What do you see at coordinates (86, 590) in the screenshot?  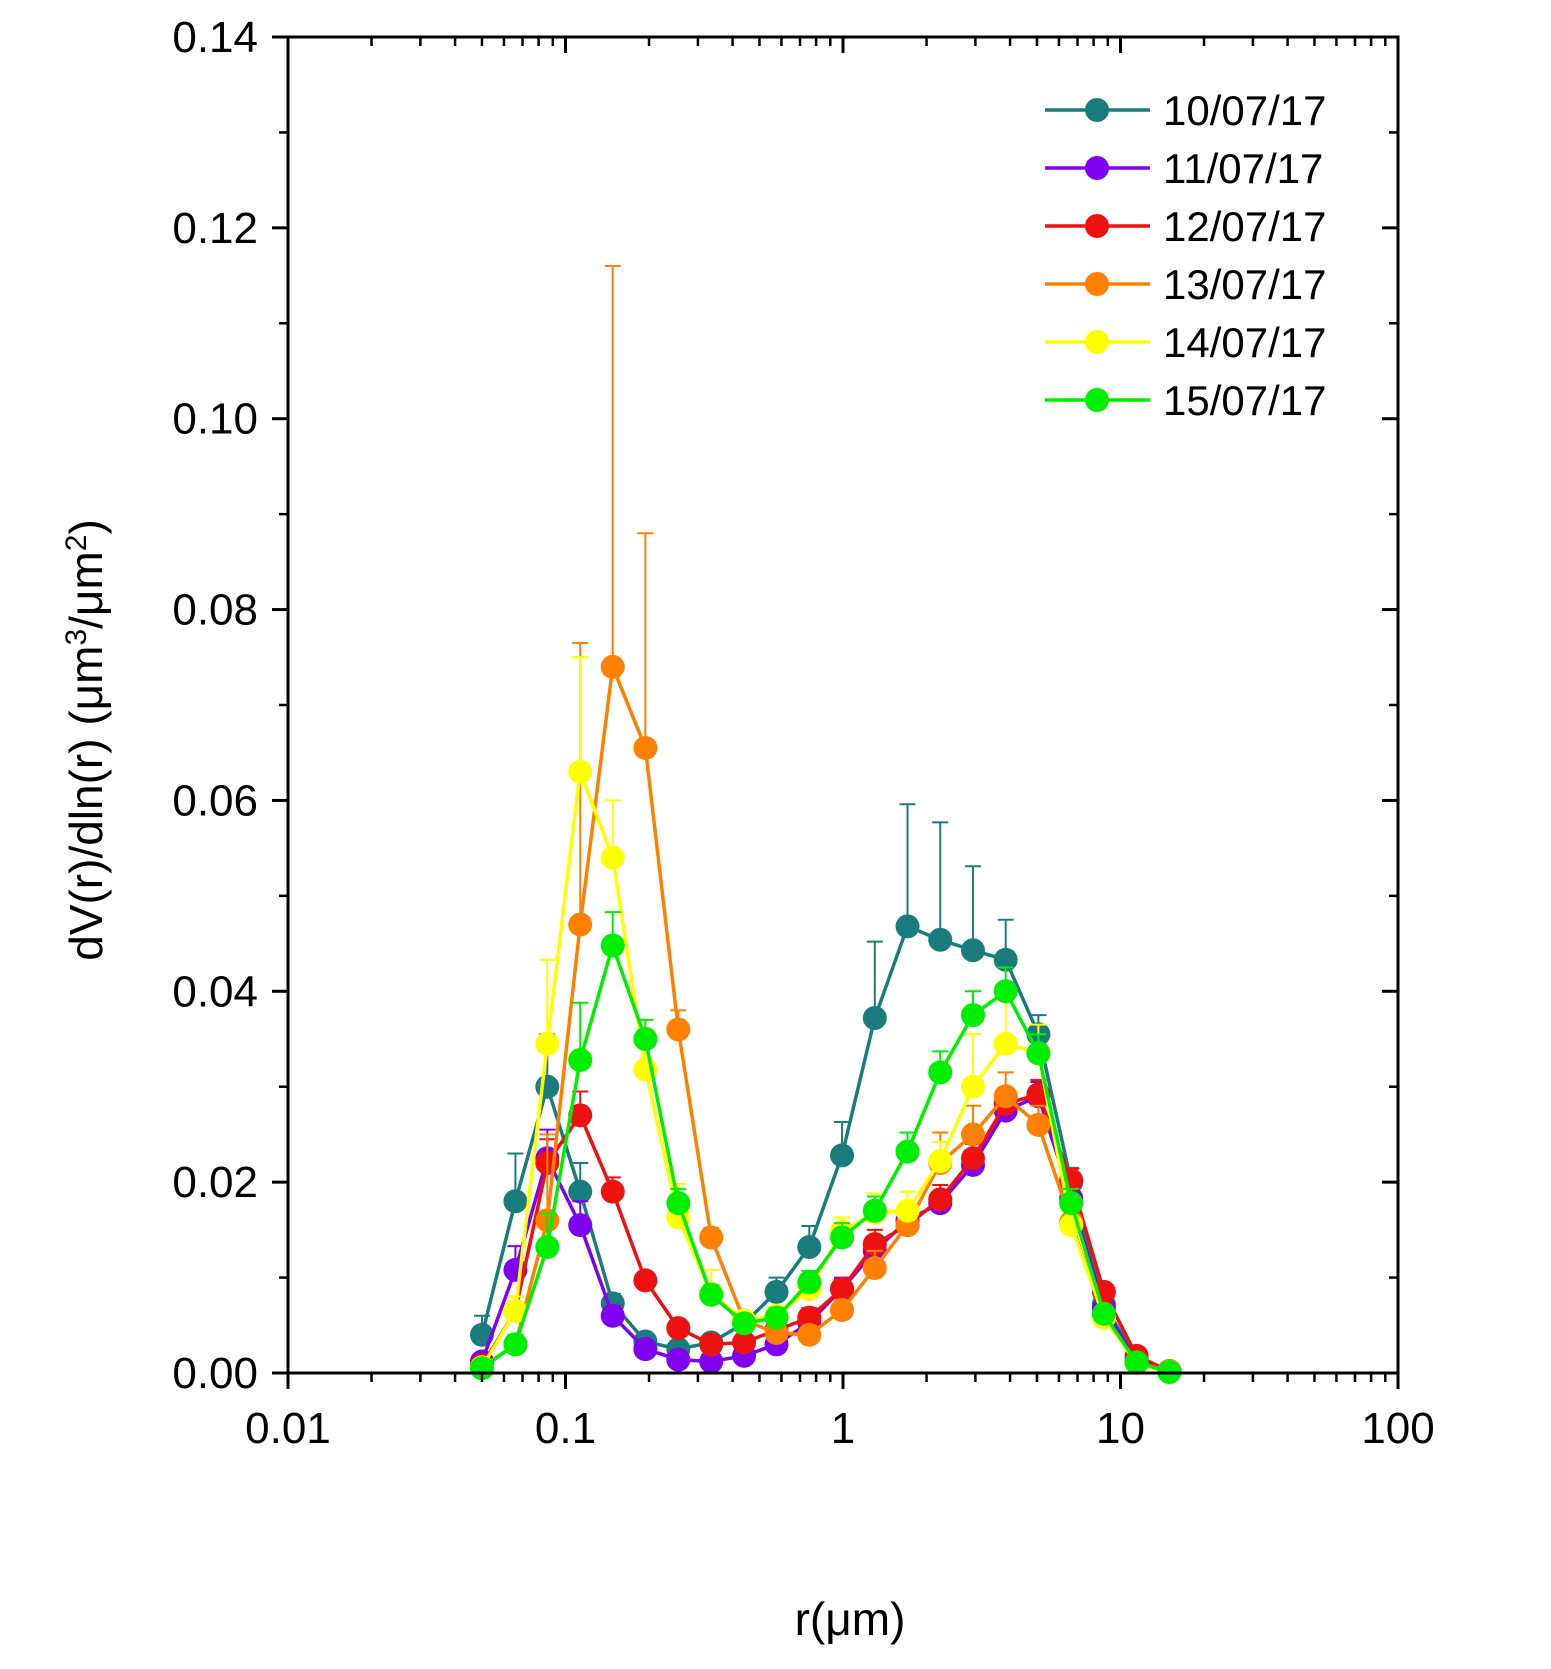 I see `y-axis-title-middle: /μm` at bounding box center [86, 590].